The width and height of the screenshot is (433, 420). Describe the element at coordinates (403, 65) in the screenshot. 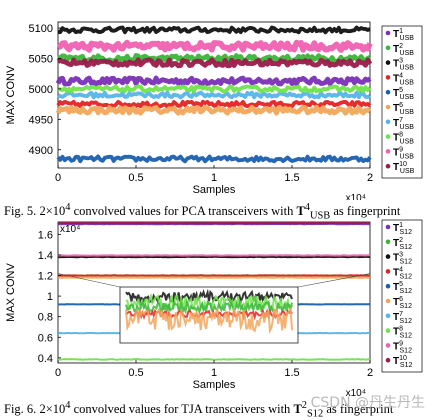

I see `legend-entry: T3 USB` at that location.